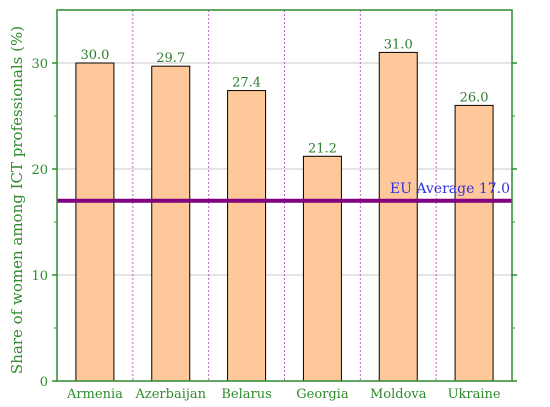 The image size is (550, 407). Describe the element at coordinates (246, 394) in the screenshot. I see `x-tick-label-belarus: Belarus` at that location.